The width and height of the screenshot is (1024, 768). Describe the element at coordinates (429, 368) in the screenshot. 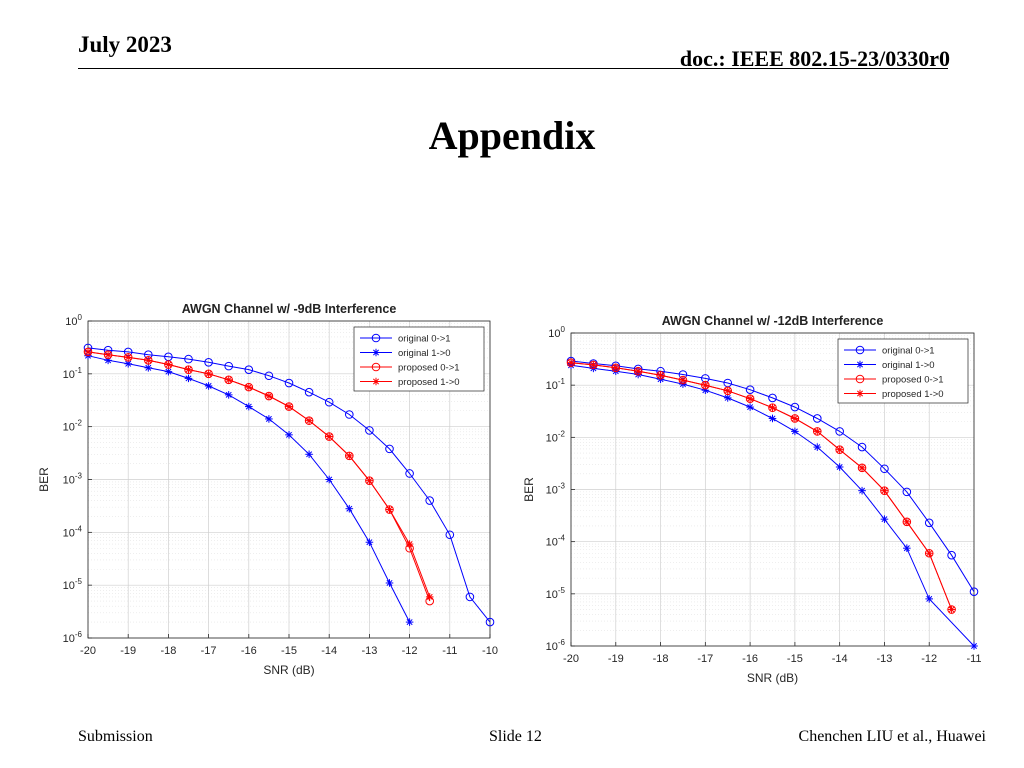

I see `legend-label: proposed 0->1` at that location.